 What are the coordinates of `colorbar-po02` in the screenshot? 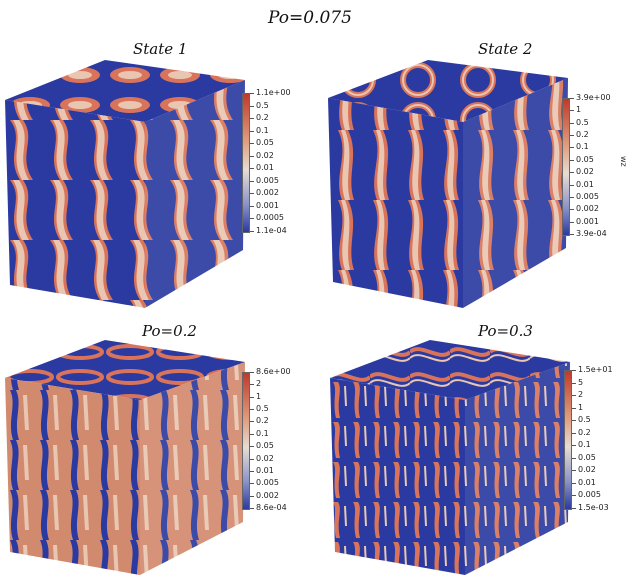 It's located at (246, 441).